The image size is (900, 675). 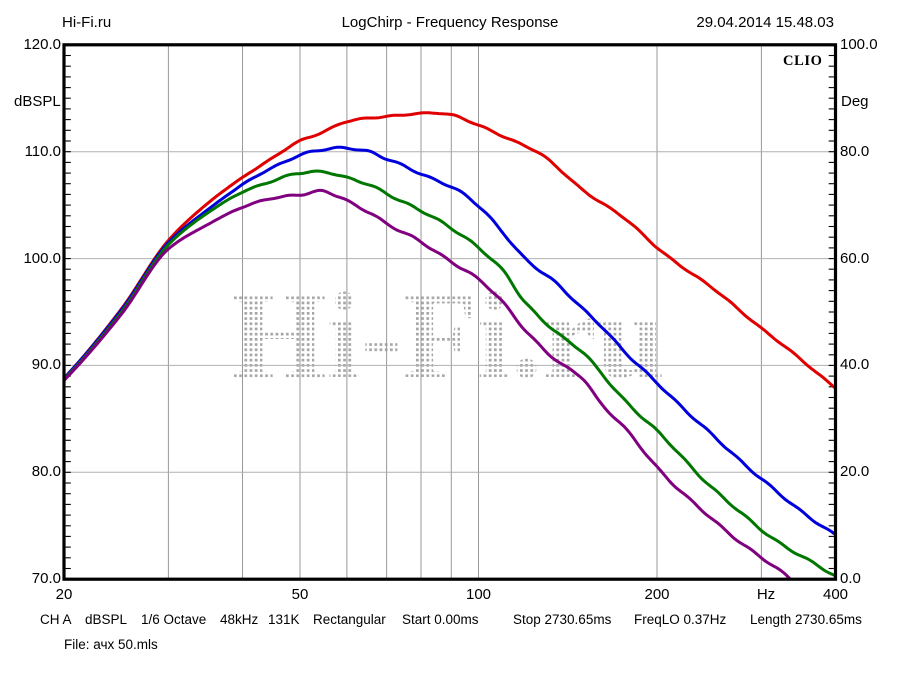 I want to click on svg-text: Hi-Fi.ru, so click(x=448, y=335).